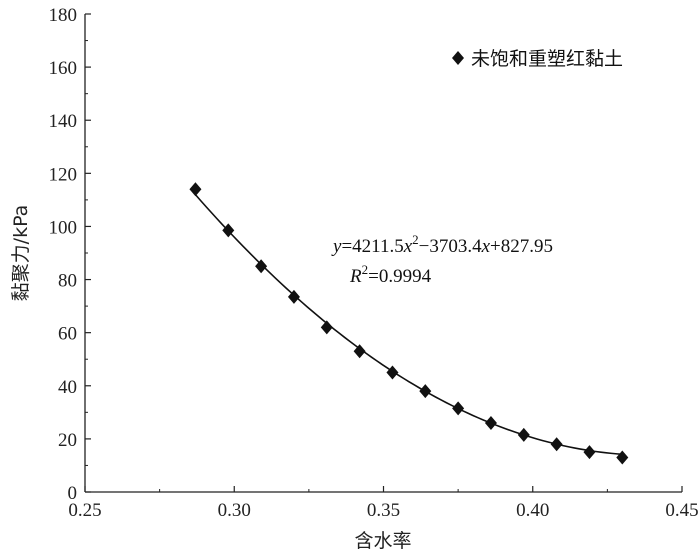 The width and height of the screenshot is (700, 553). I want to click on x-ticks: 0.25 0.30 0.35 0.40 0.45, so click(383, 503).